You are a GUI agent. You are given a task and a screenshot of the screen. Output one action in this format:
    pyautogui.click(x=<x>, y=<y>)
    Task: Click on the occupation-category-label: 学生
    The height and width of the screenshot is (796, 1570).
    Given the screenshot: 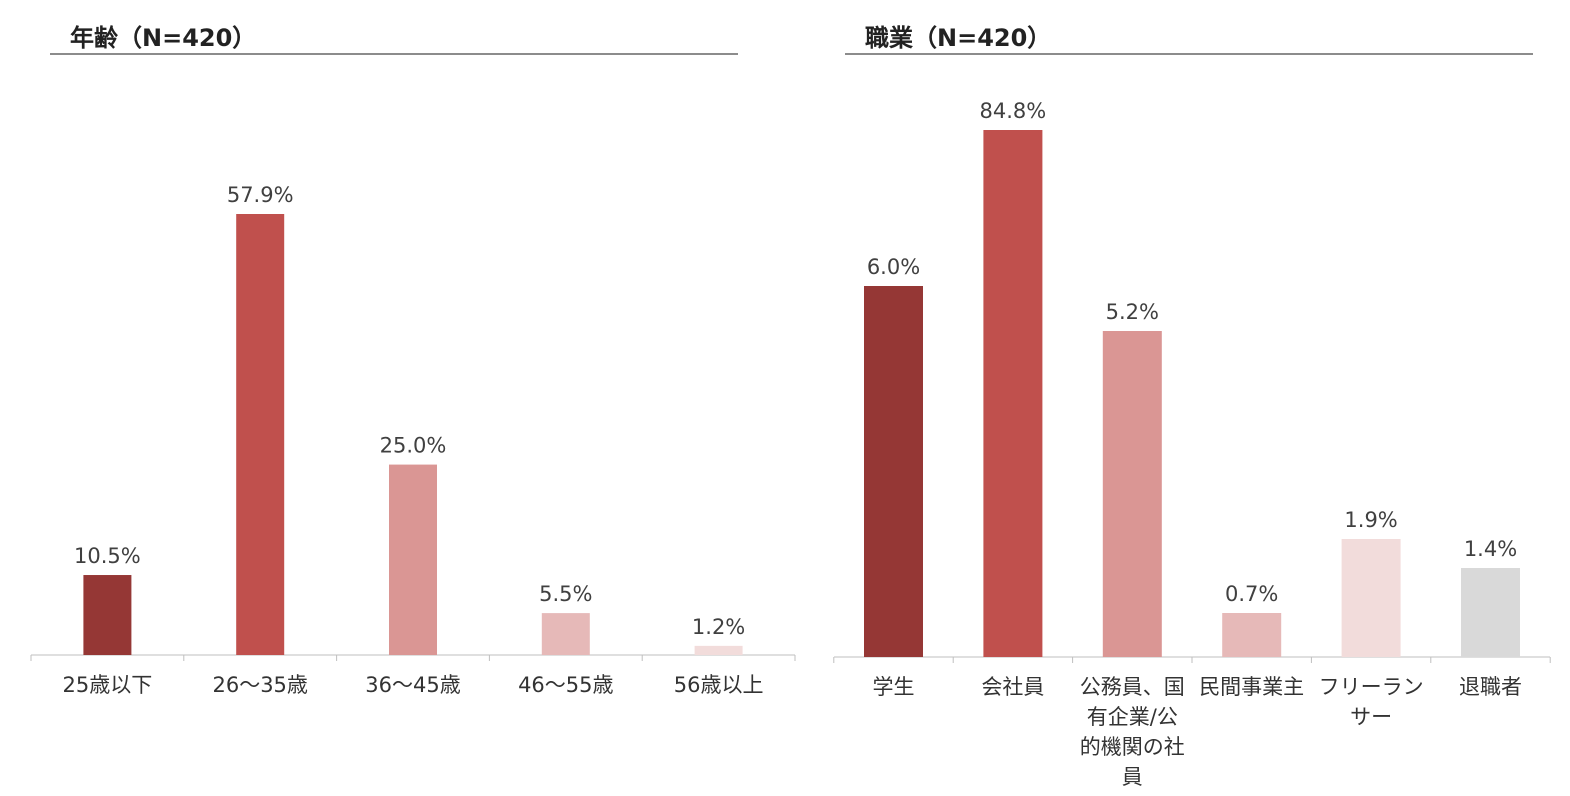 What is the action you would take?
    pyautogui.click(x=894, y=687)
    